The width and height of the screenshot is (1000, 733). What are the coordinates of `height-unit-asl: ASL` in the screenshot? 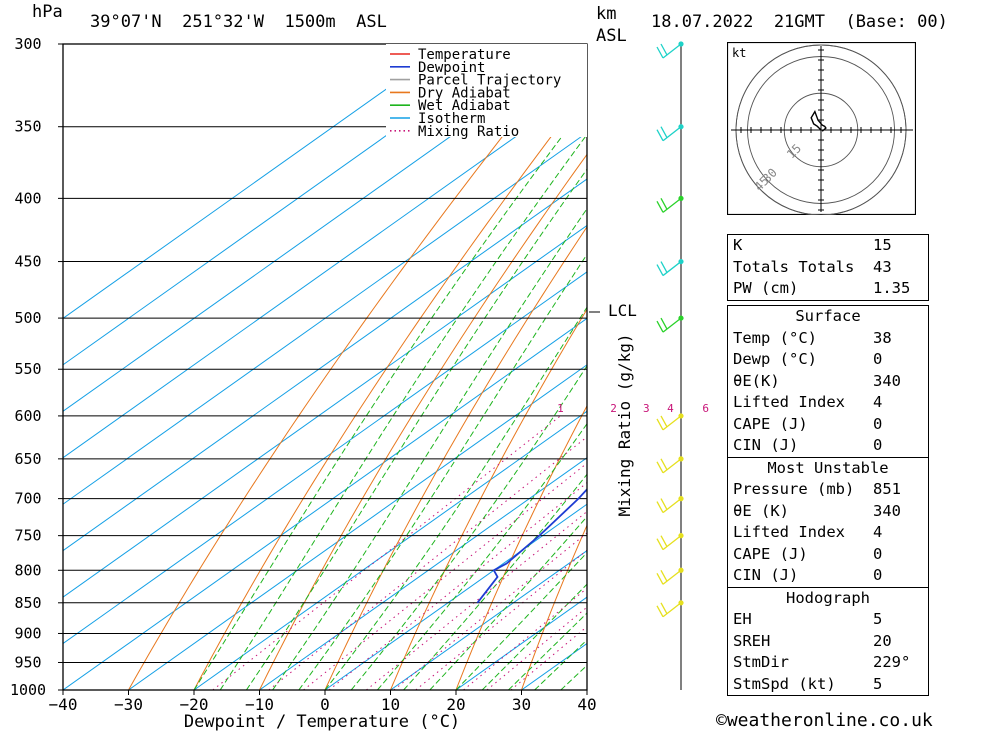 It's located at (611, 36).